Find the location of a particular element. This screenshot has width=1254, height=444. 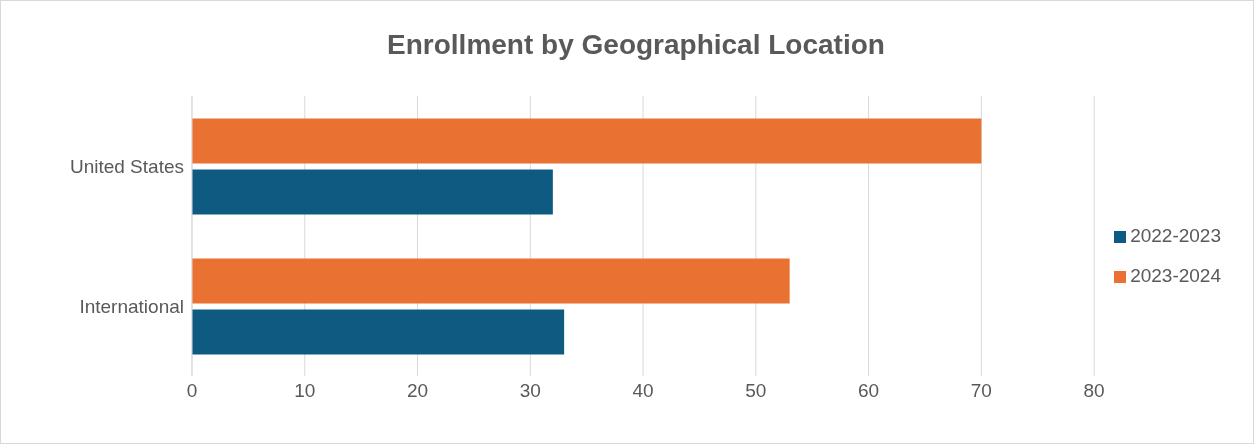

x-tick-label: 40 is located at coordinates (643, 391).